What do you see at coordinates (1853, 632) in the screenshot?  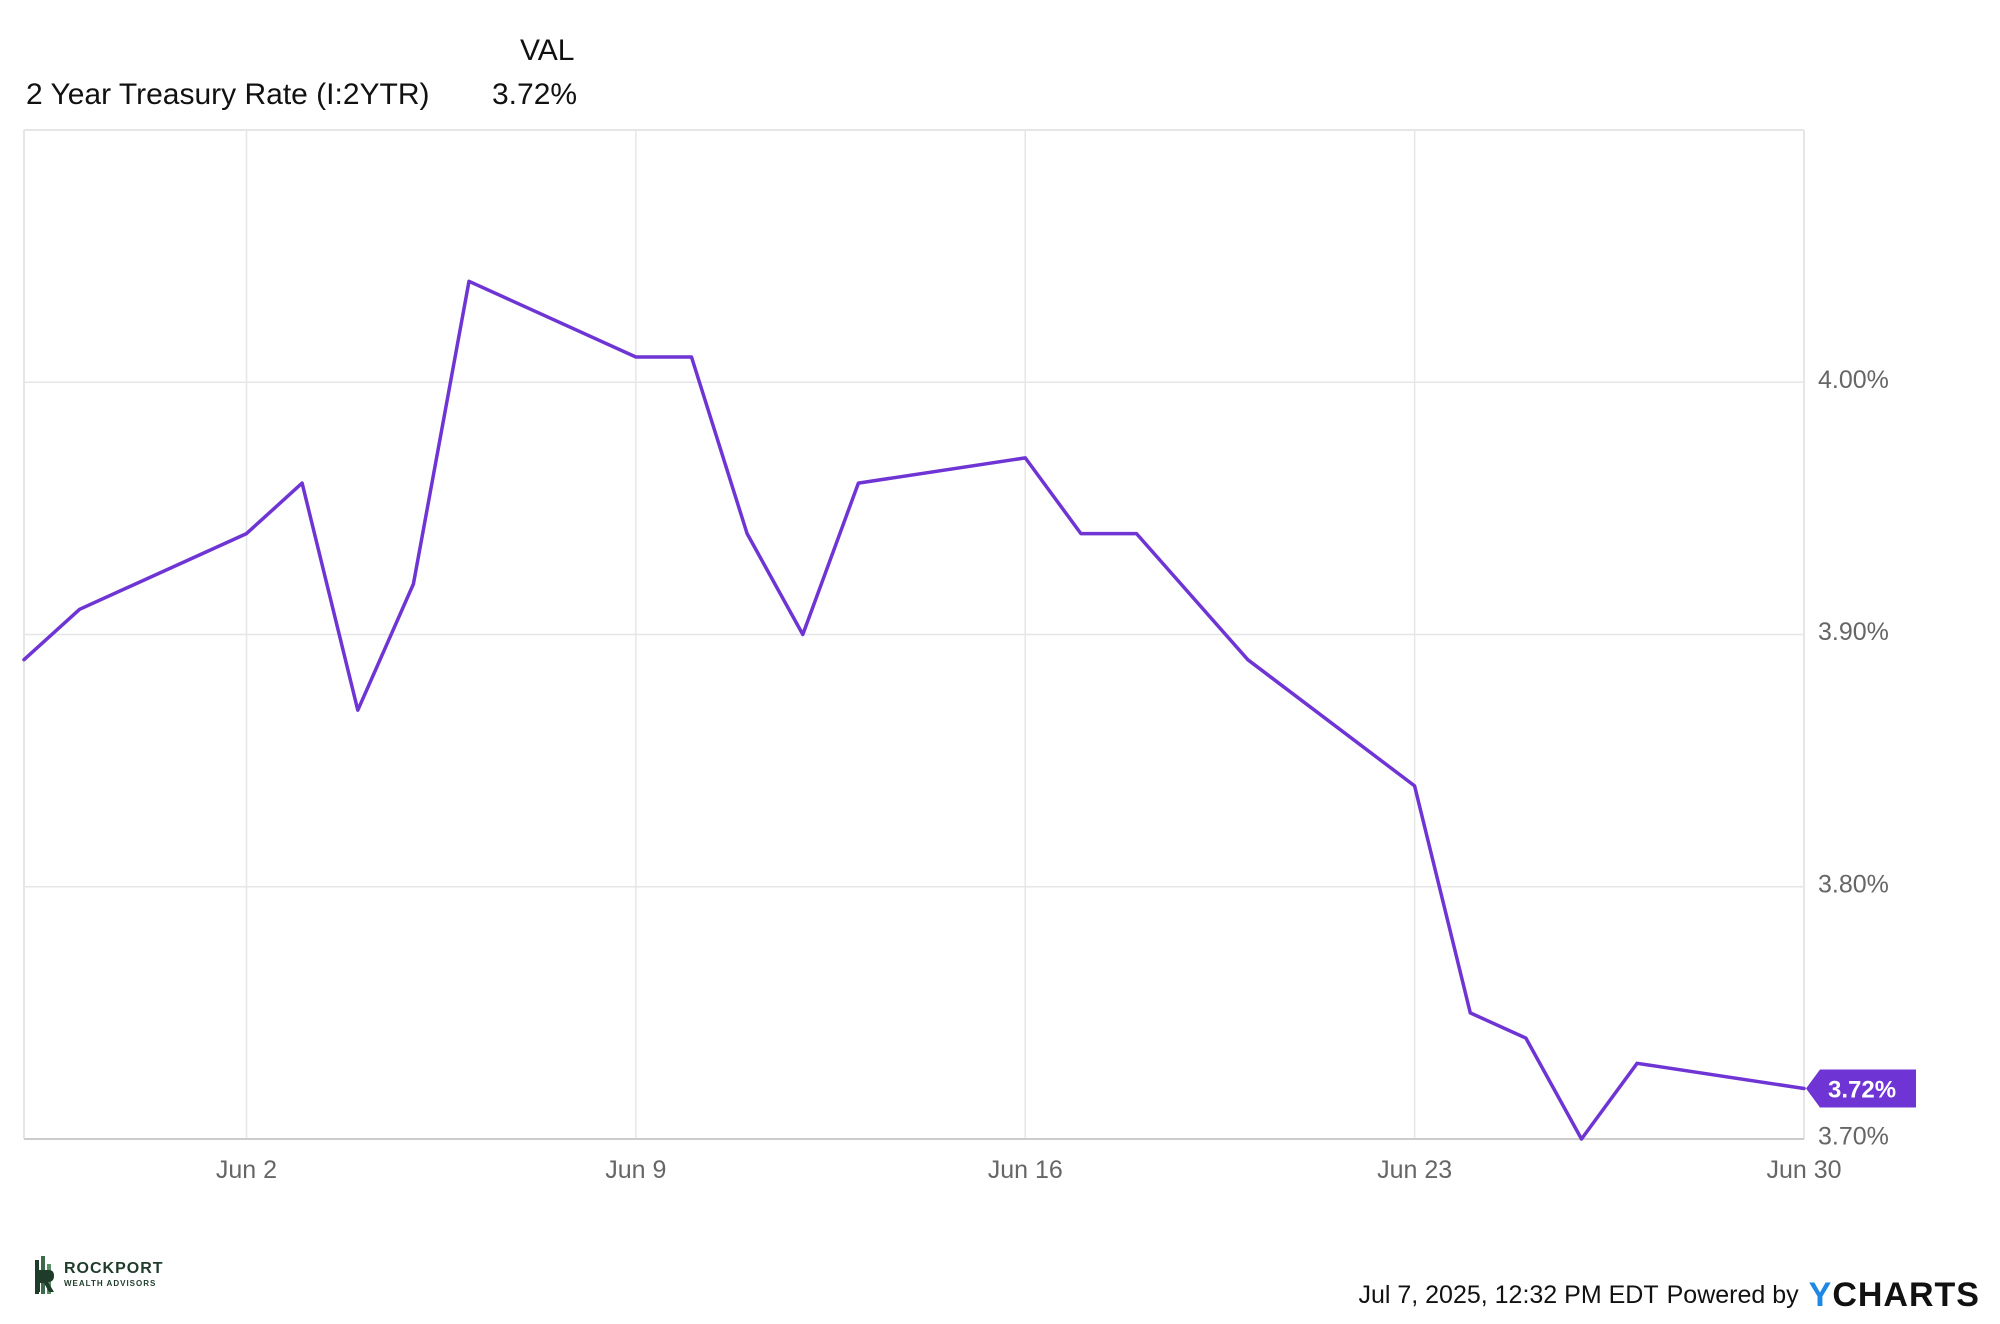 I see `y-tick-label: 3.90%` at bounding box center [1853, 632].